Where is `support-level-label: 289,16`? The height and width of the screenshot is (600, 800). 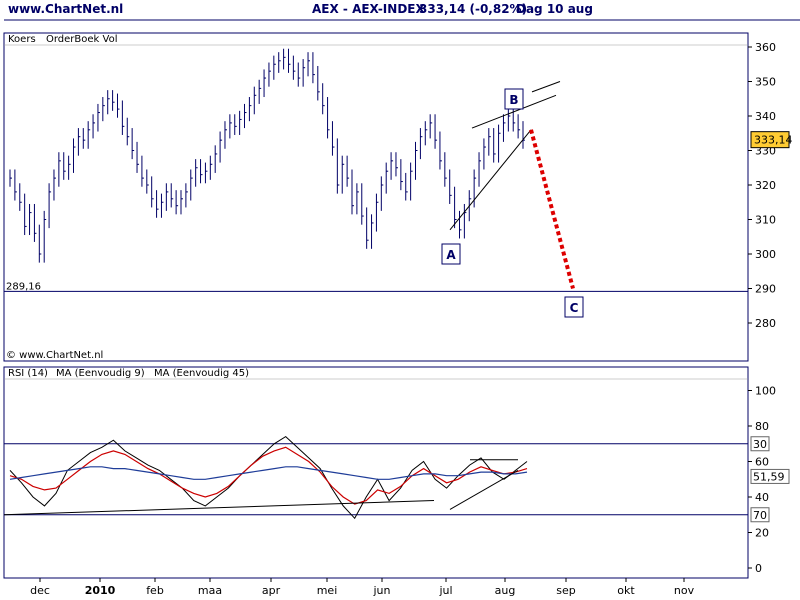
support-level-label: 289,16 is located at coordinates (23, 286).